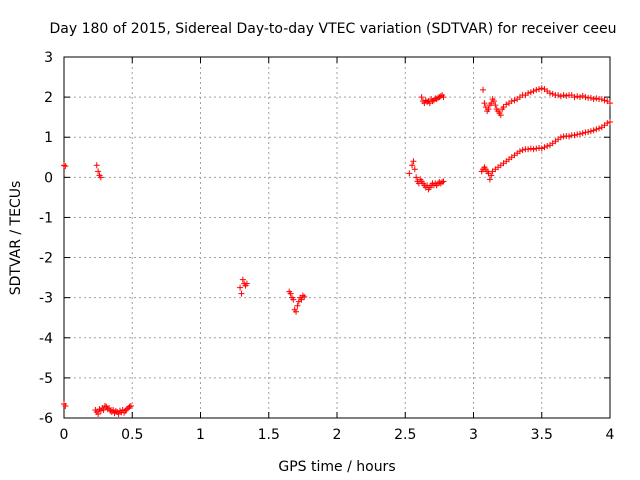  Describe the element at coordinates (336, 467) in the screenshot. I see `x-axis-label: GPS time / hours` at that location.